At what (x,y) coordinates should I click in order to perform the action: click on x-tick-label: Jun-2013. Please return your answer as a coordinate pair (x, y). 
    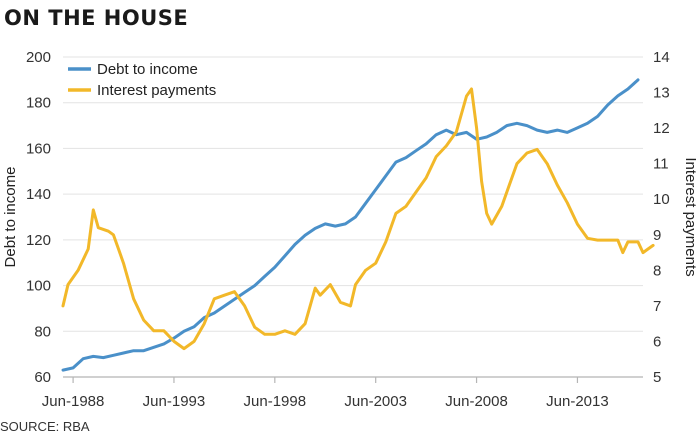
    Looking at the image, I should click on (577, 401).